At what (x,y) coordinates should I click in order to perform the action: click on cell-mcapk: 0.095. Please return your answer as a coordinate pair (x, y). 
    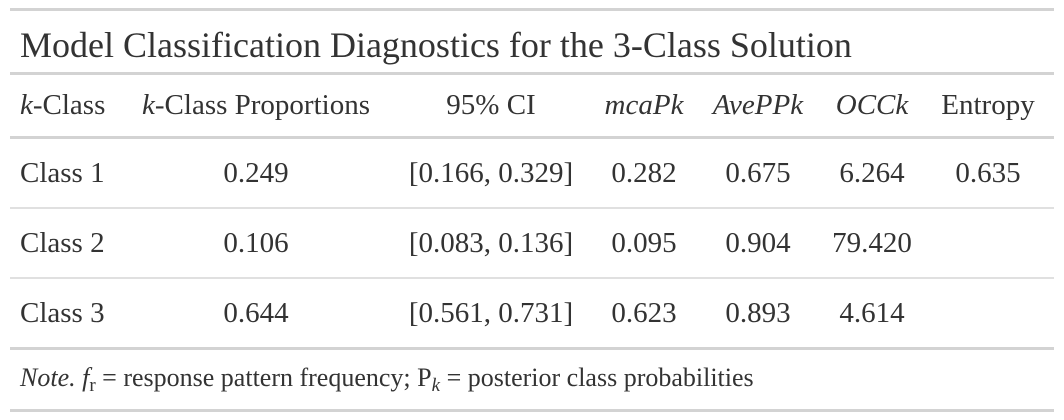
    Looking at the image, I should click on (644, 242).